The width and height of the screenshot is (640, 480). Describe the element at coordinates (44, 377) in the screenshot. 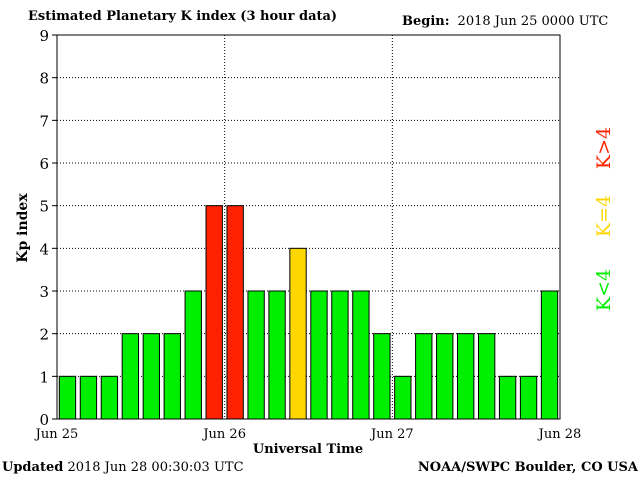

I see `y-tick-label: 1` at that location.